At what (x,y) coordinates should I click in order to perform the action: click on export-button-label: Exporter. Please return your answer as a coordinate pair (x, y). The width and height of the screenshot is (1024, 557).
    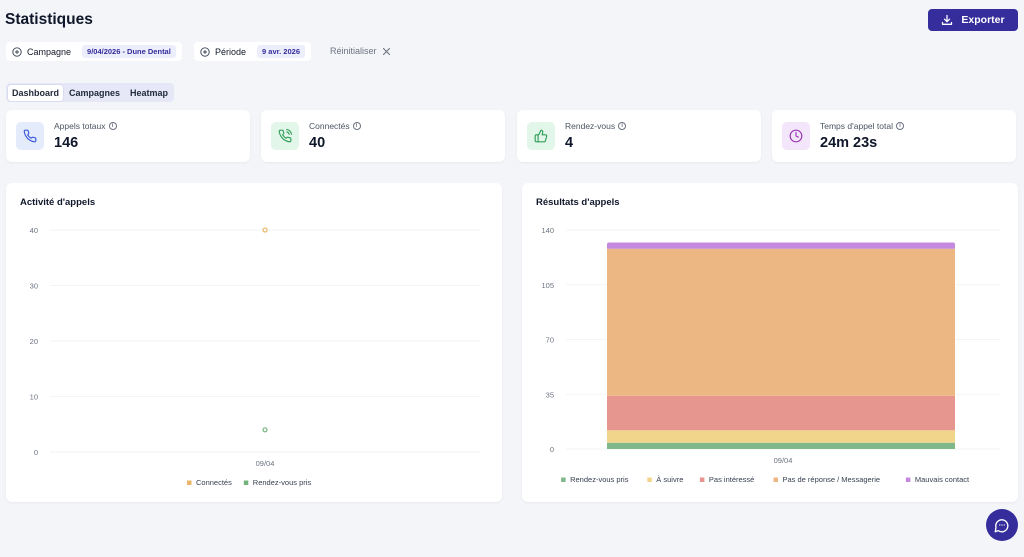
    Looking at the image, I should click on (983, 20).